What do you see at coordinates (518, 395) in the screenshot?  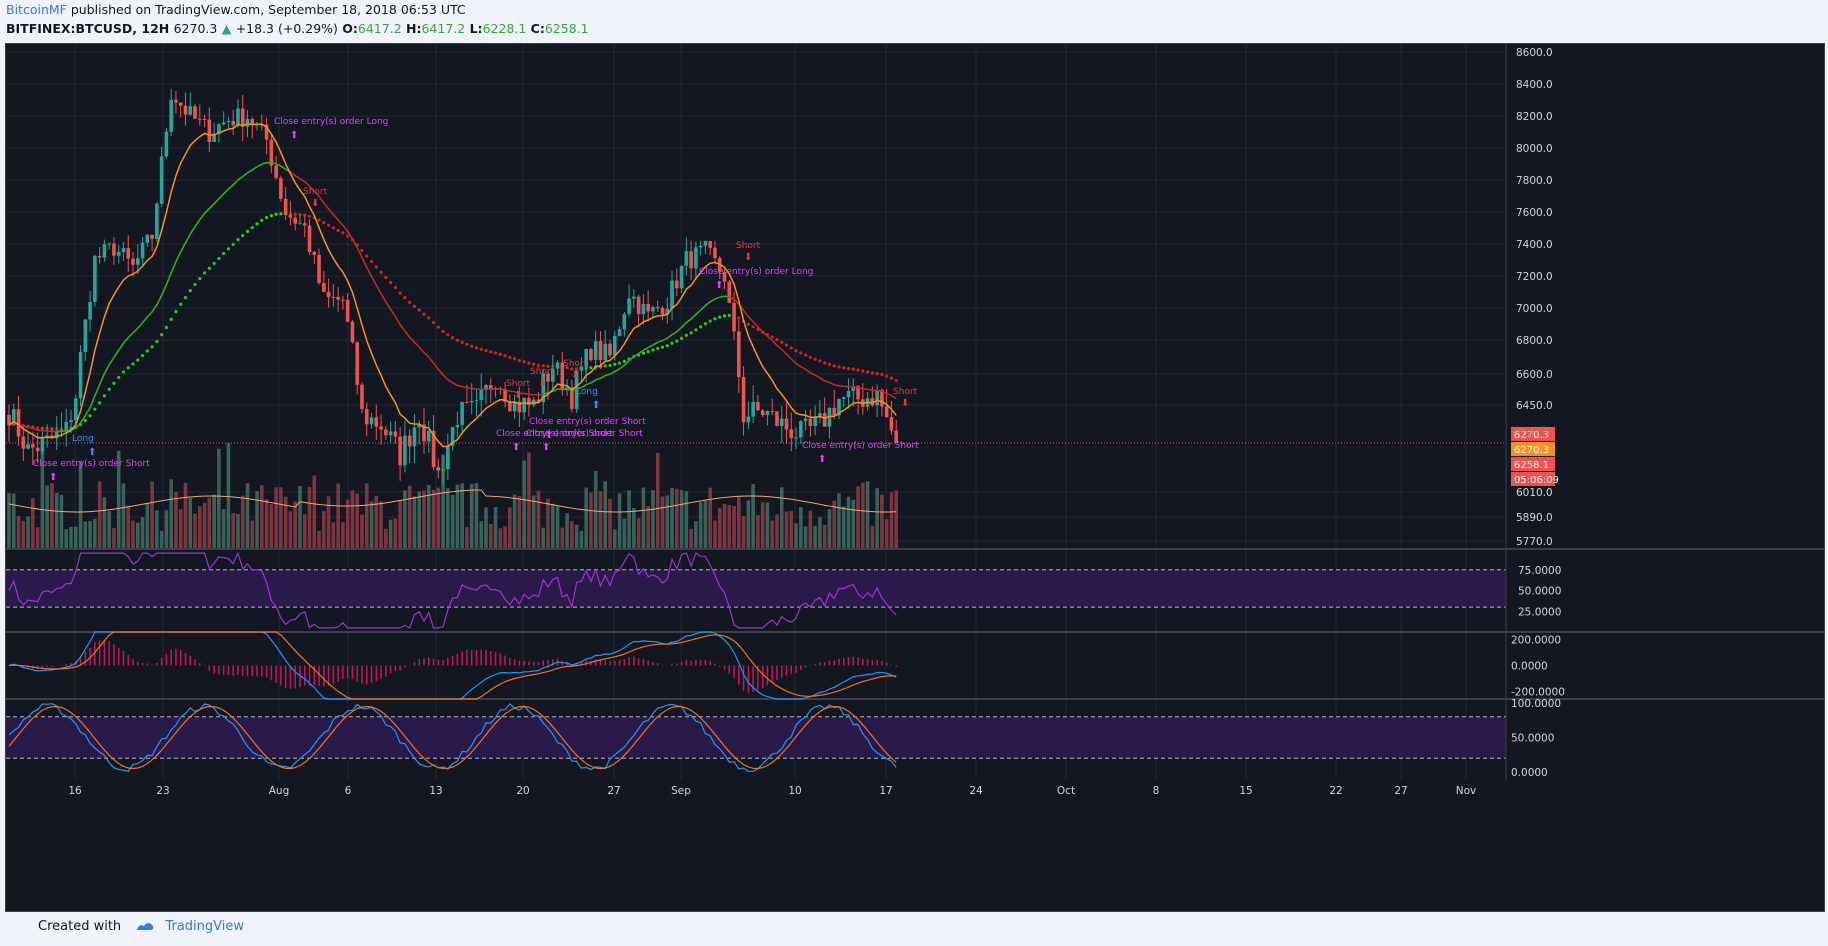 I see `signal-arrow-icon: ⬇` at bounding box center [518, 395].